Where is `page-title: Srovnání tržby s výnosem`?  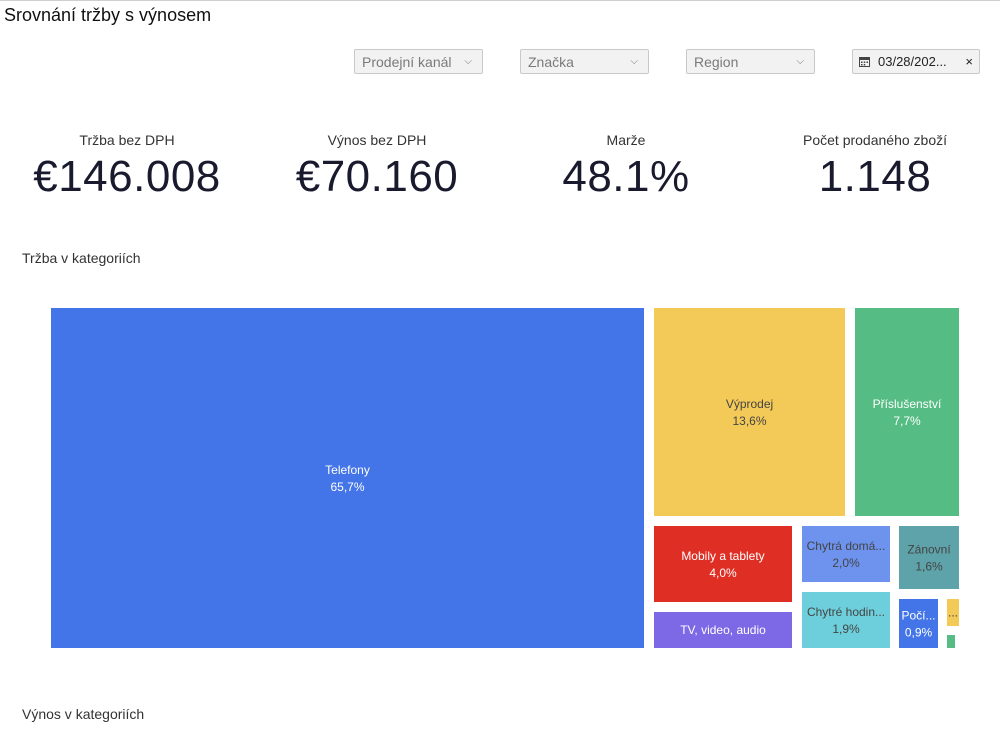 page-title: Srovnání tržby s výnosem is located at coordinates (108, 15).